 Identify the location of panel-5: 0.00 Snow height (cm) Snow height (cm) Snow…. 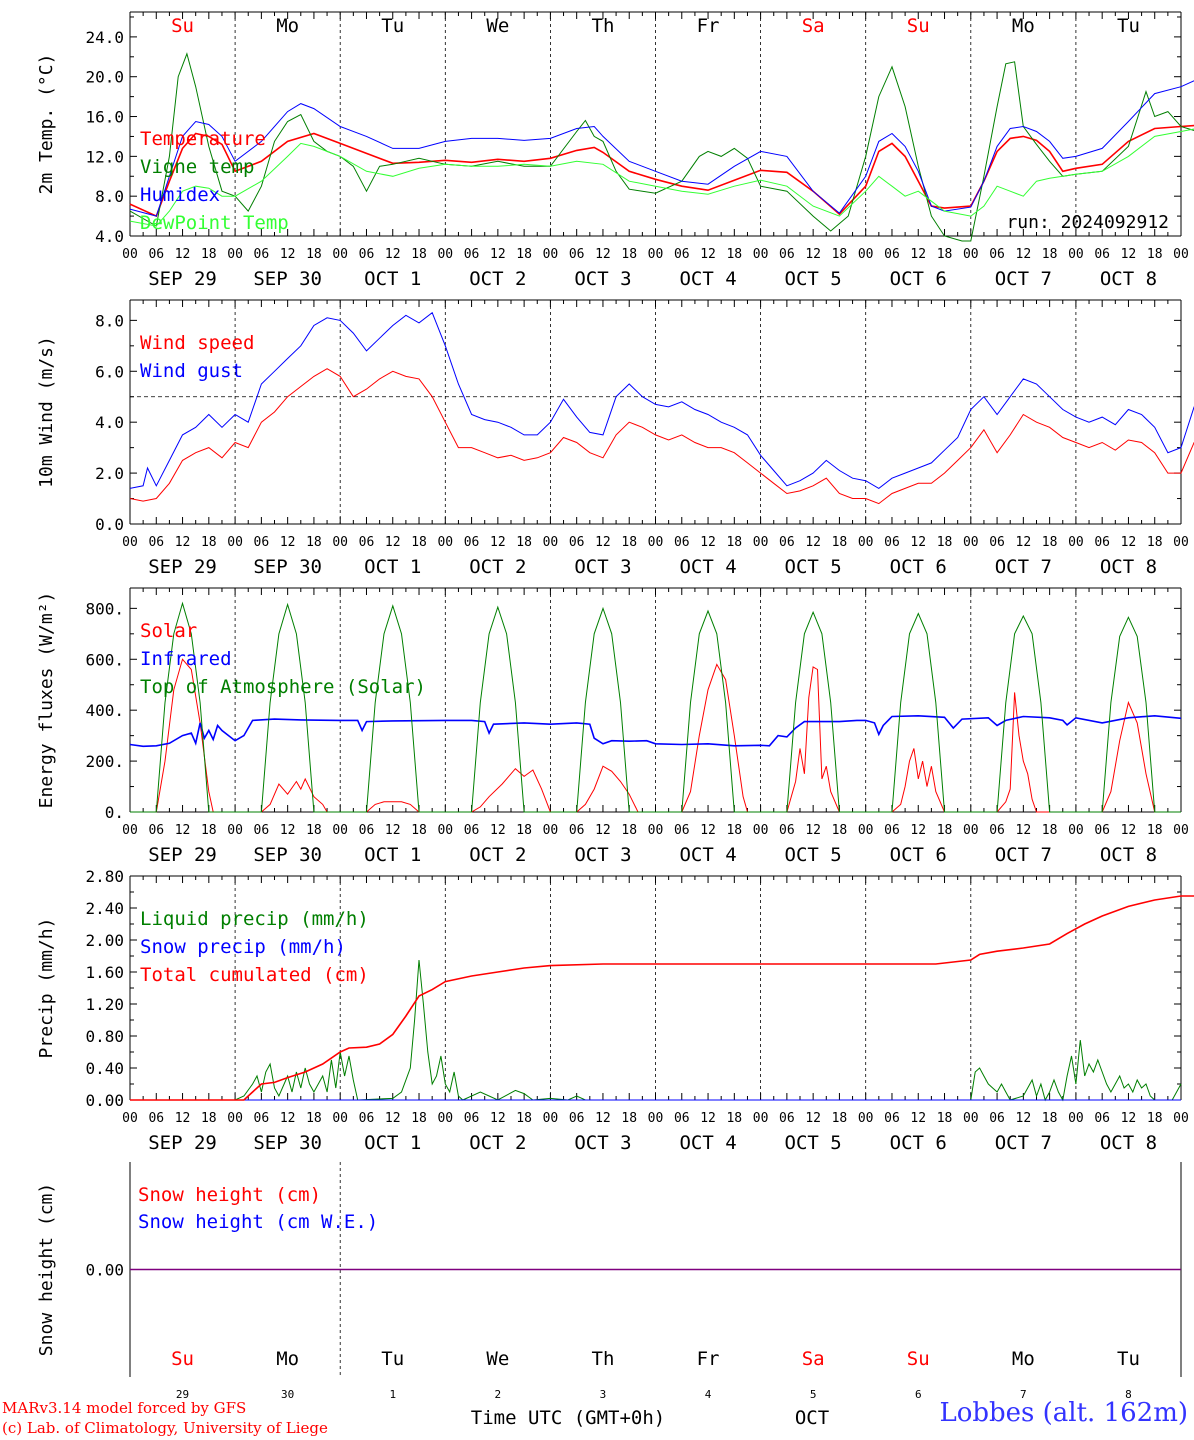
(609, 1269).